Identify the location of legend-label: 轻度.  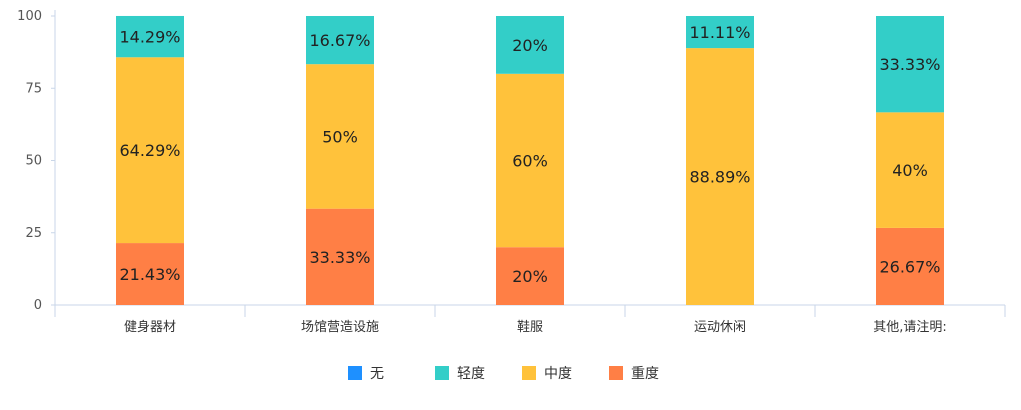
(471, 374).